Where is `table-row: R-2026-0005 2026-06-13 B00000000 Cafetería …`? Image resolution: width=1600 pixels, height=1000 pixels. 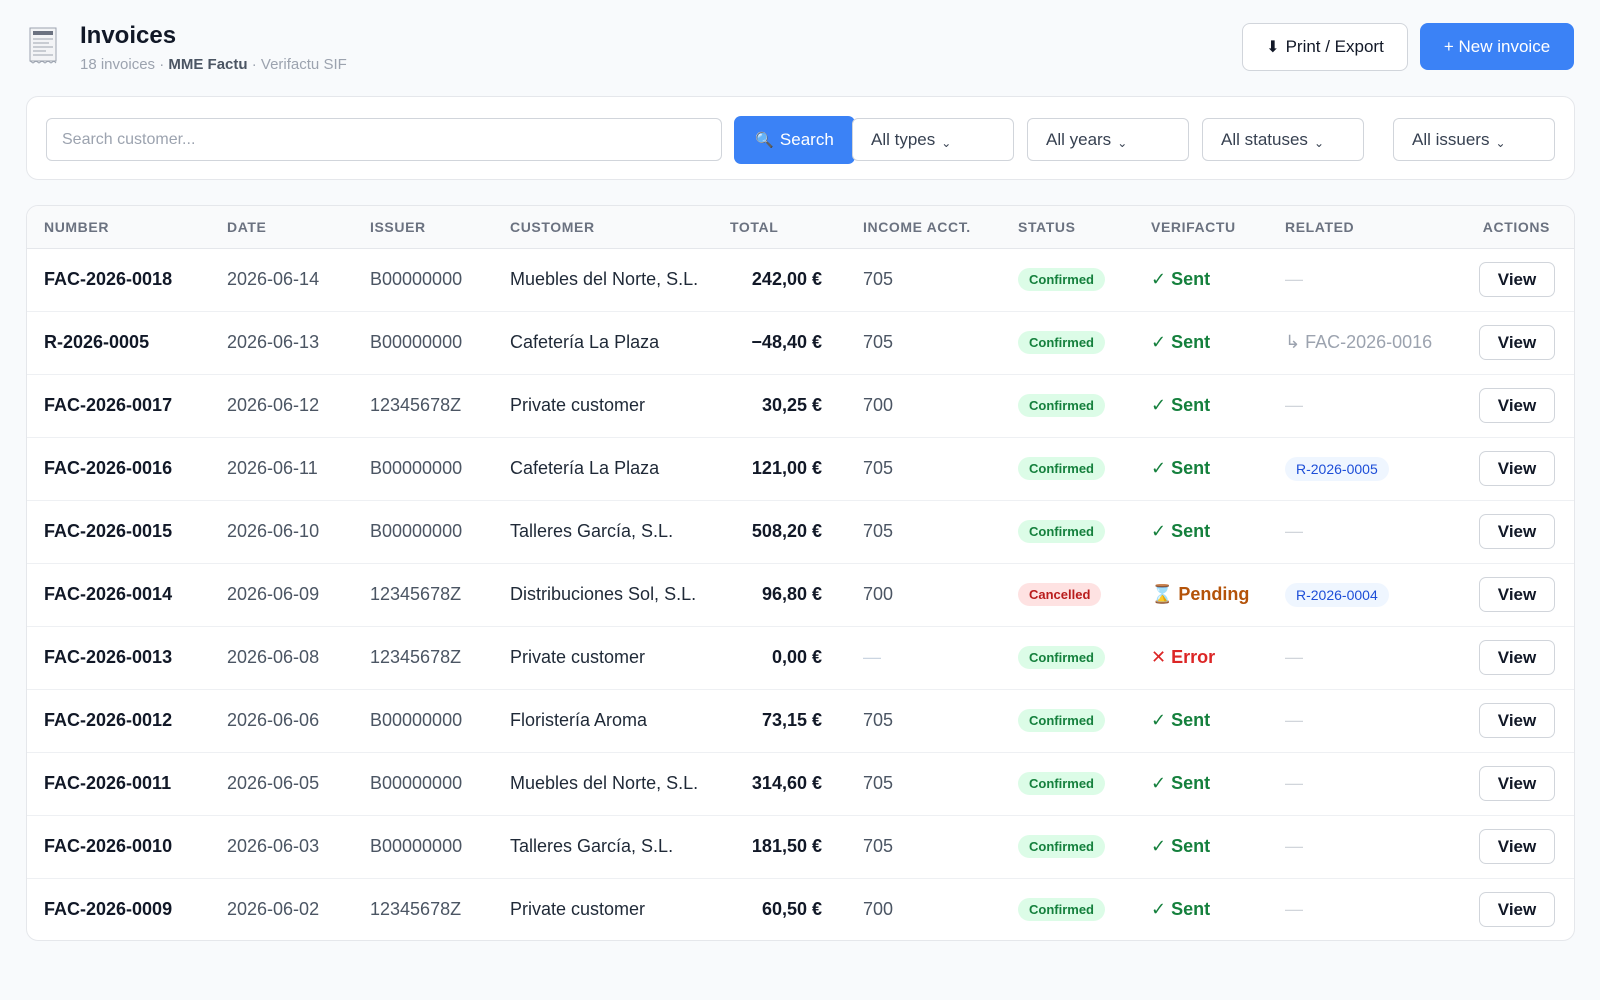 table-row: R-2026-0005 2026-06-13 B00000000 Cafetería … is located at coordinates (800, 343).